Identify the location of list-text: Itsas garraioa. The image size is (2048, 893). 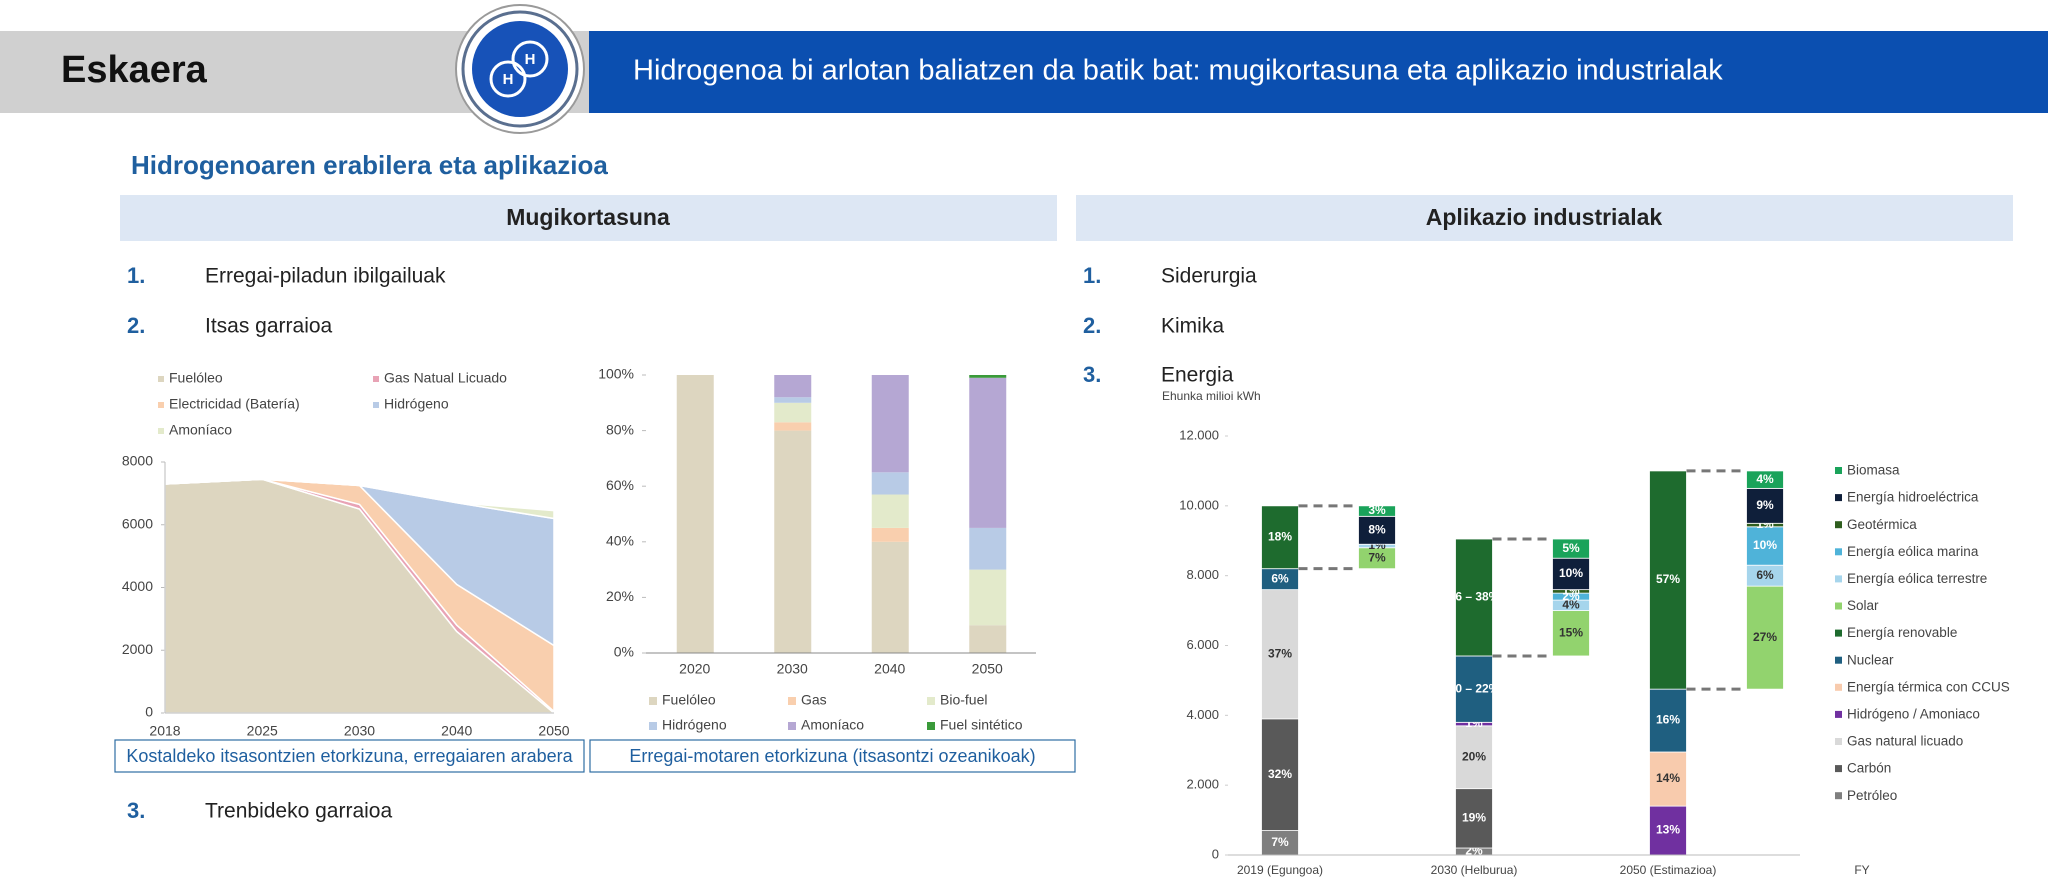
(269, 326).